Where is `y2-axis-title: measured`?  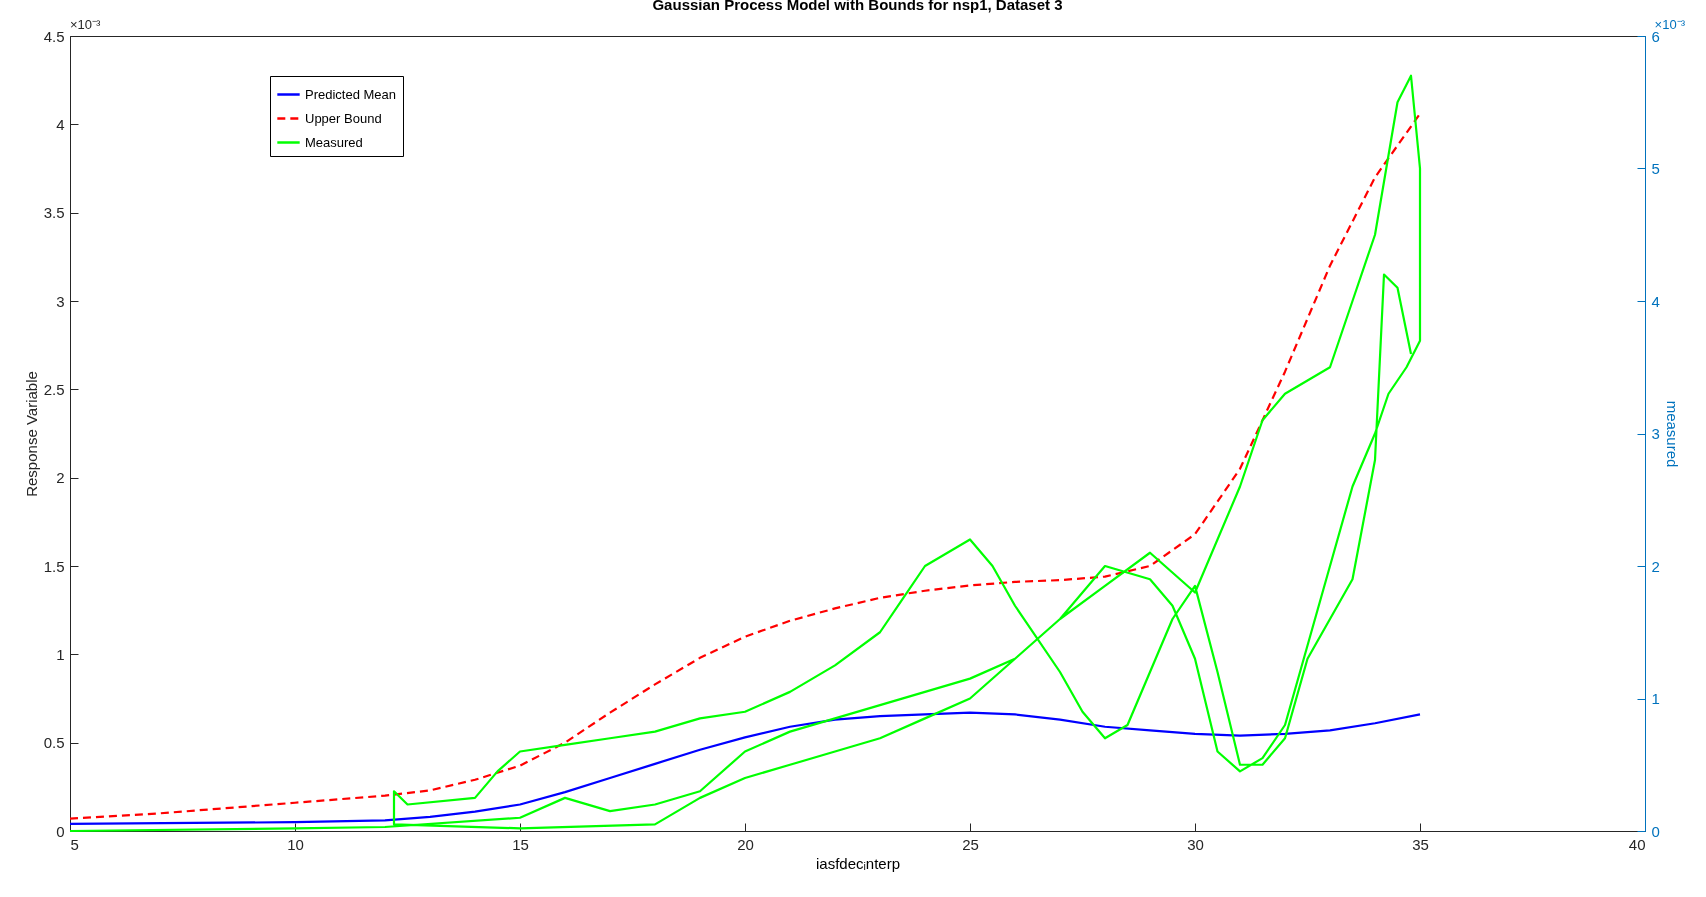
y2-axis-title: measured is located at coordinates (1672, 434).